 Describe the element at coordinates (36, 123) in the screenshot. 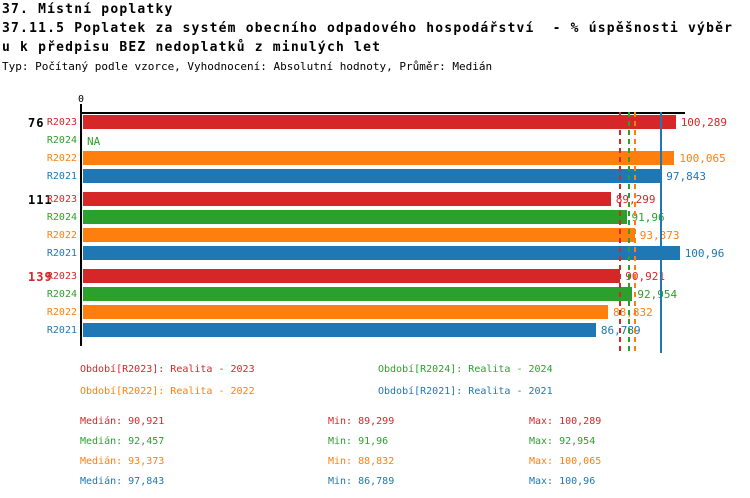

I see `group-label: 76` at that location.